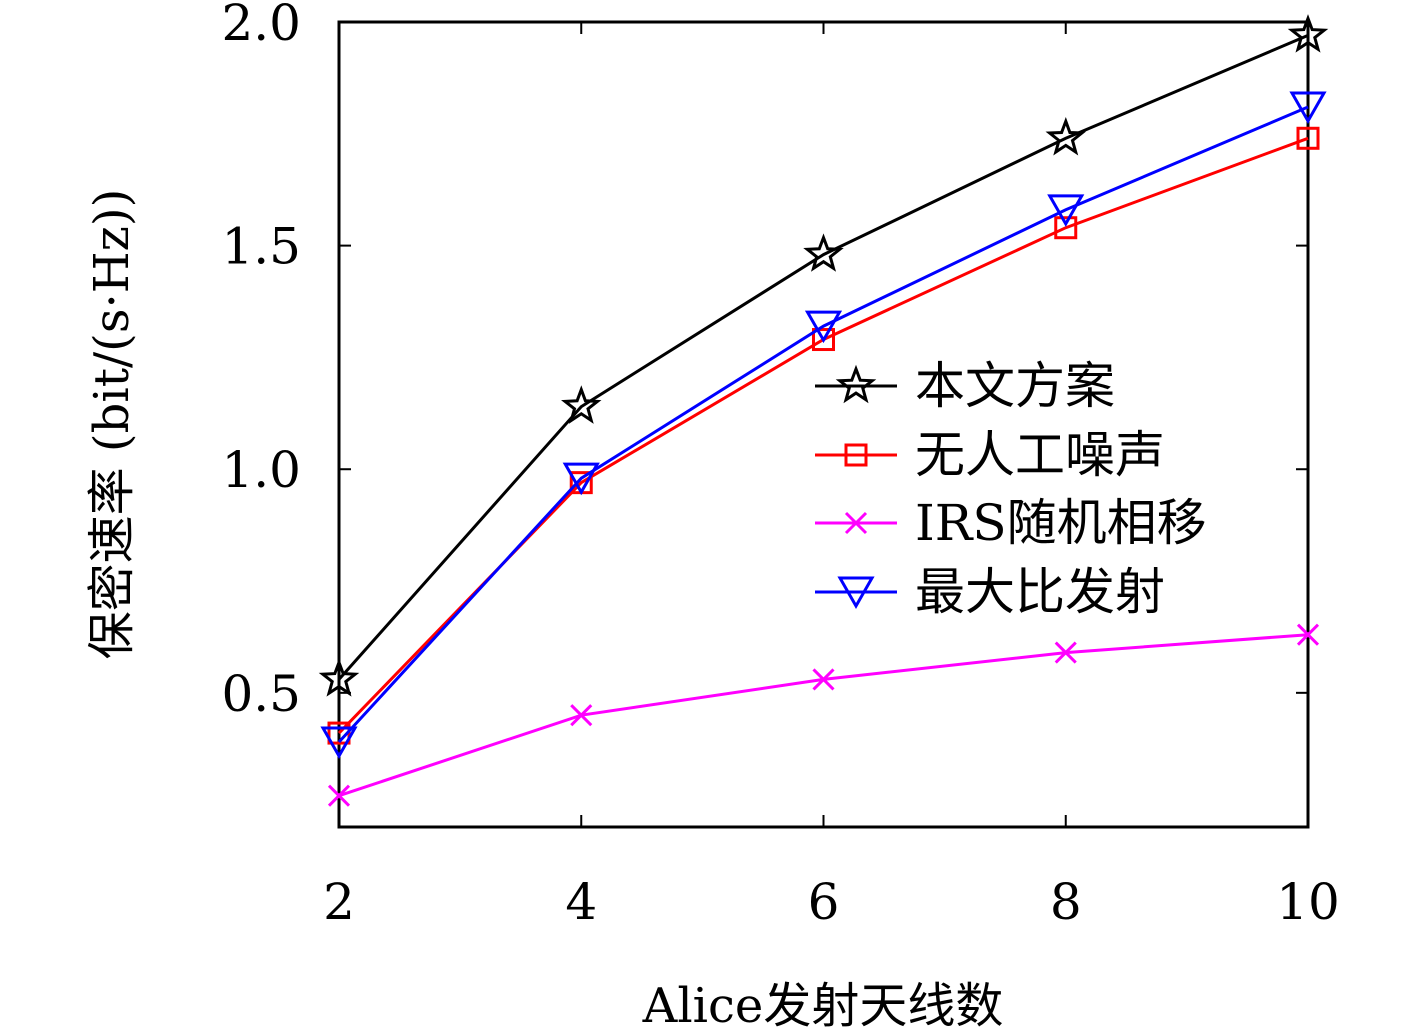 The width and height of the screenshot is (1417, 1036). I want to click on legend-label: IRS随机相移, so click(1061, 523).